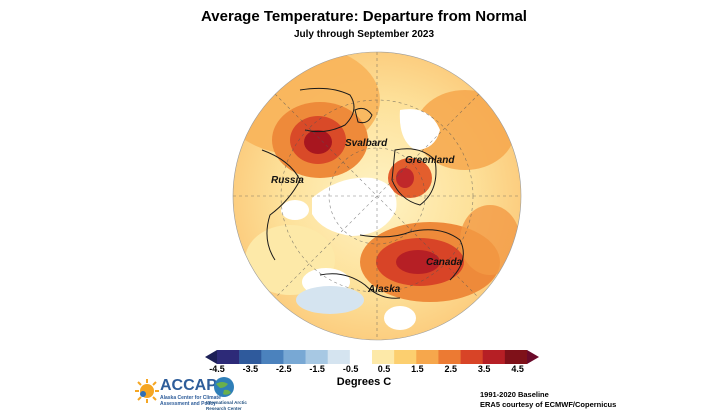 The width and height of the screenshot is (728, 416). What do you see at coordinates (284, 369) in the screenshot?
I see `colorbar-tick-label: -2.5` at bounding box center [284, 369].